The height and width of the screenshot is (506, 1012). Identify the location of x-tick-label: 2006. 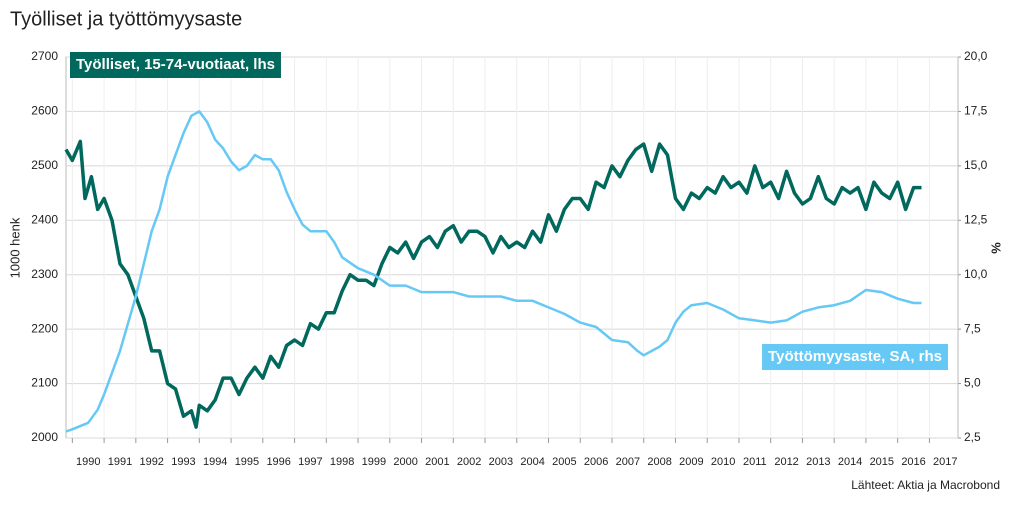
(596, 462).